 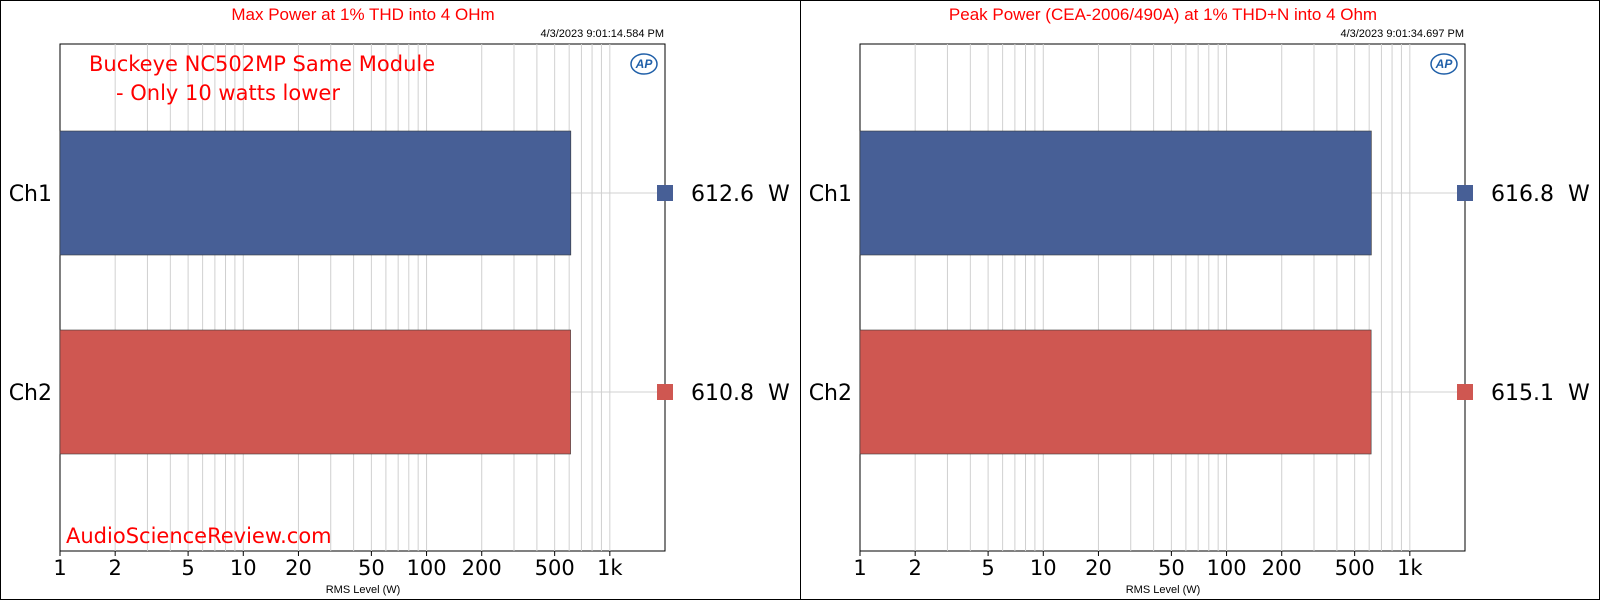 I want to click on annotation-line-1: Buckeye NC502MP Same Module, so click(x=262, y=64).